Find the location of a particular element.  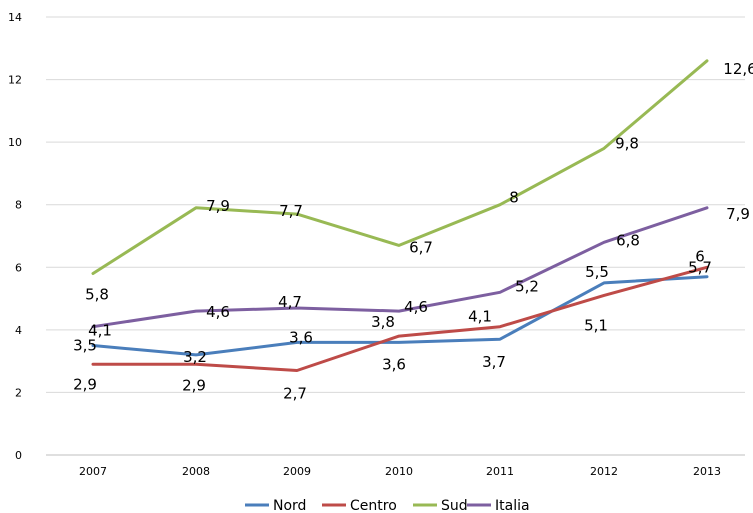

data-label-centro: 3,8 is located at coordinates (383, 322).